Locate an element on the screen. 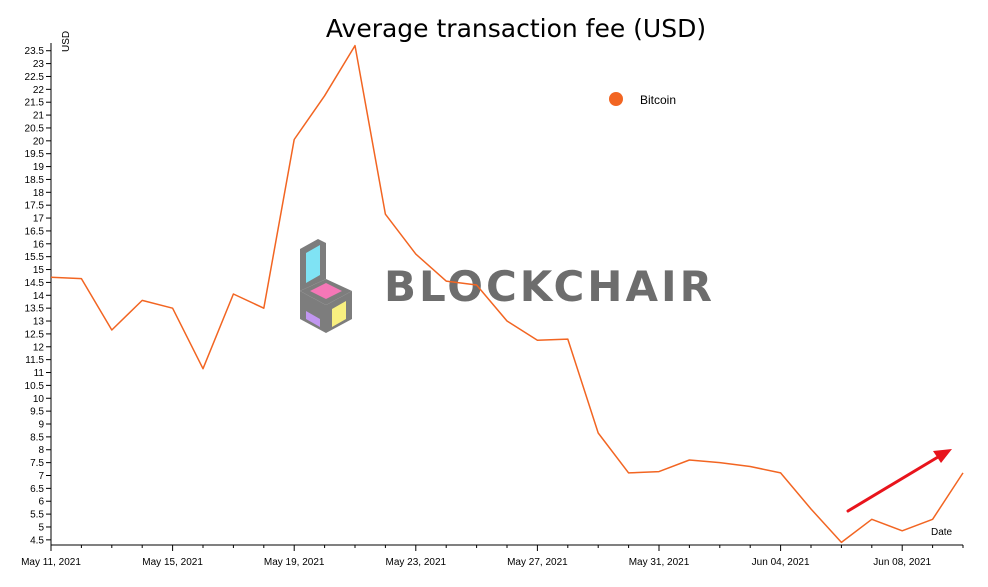 The width and height of the screenshot is (988, 587). x-tick-label: Jun 04, 2021 is located at coordinates (781, 562).